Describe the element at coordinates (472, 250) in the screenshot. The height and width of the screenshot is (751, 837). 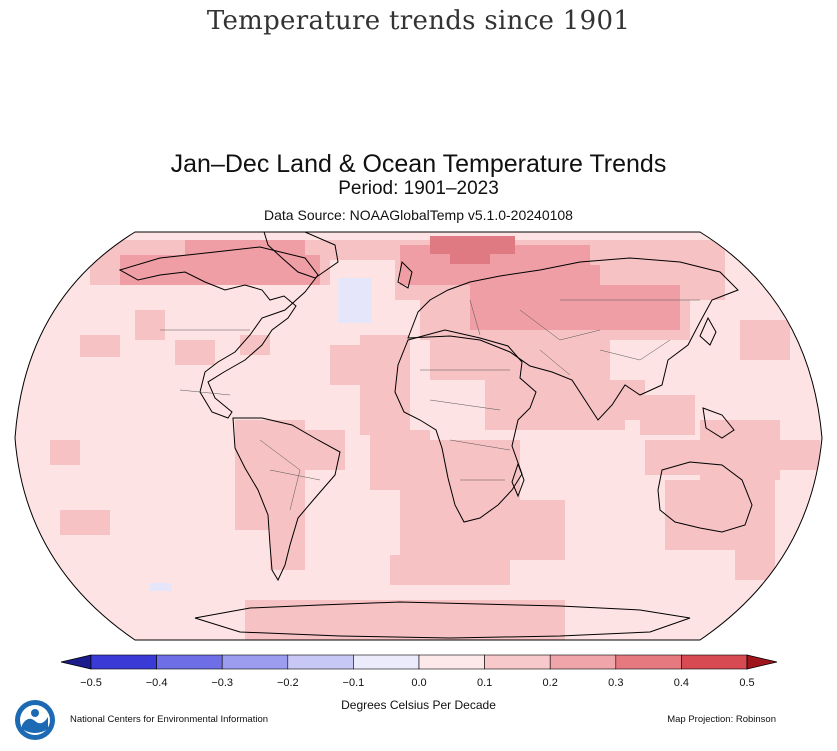
I see `strongest-trend-cells` at that location.